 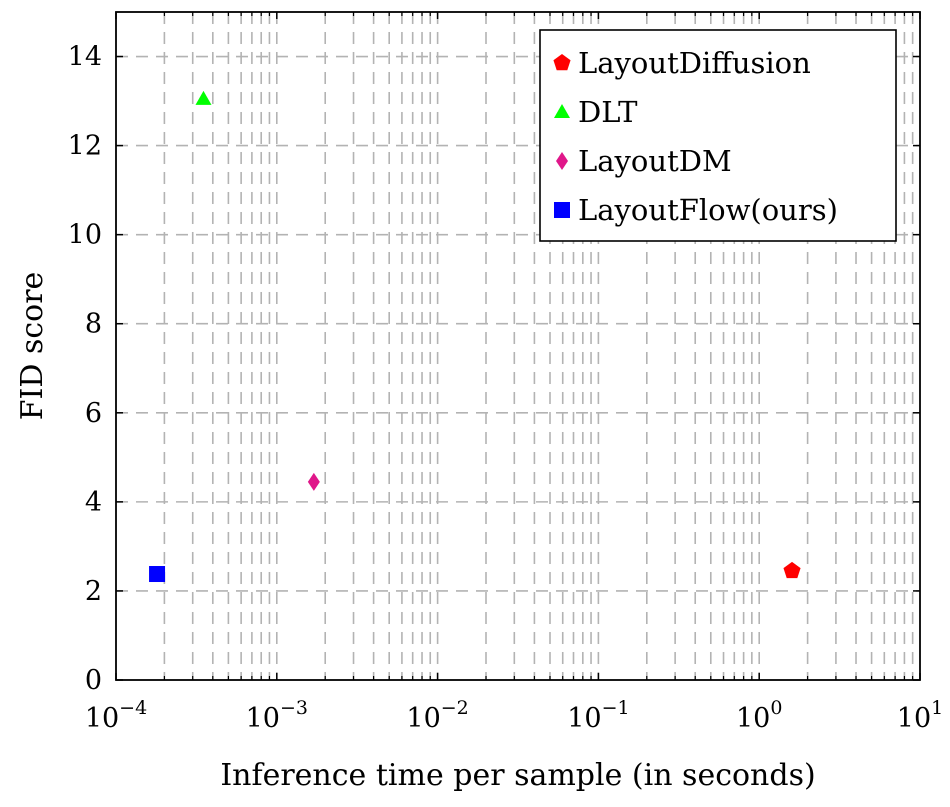 What do you see at coordinates (116, 715) in the screenshot?
I see `x-tick-label: 10⁻⁴` at bounding box center [116, 715].